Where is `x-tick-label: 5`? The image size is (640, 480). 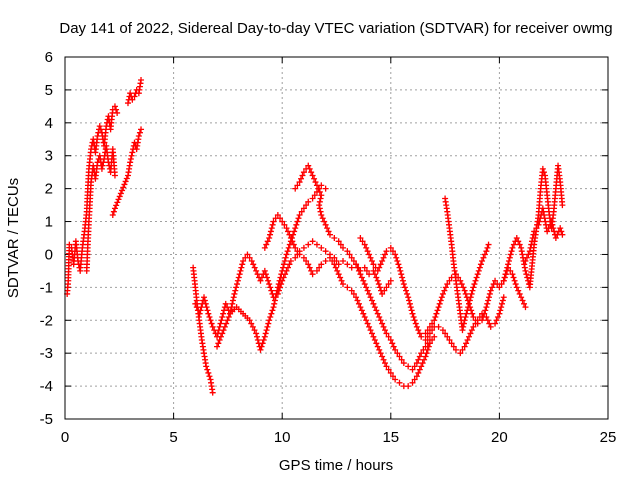
x-tick-label: 5 is located at coordinates (173, 437).